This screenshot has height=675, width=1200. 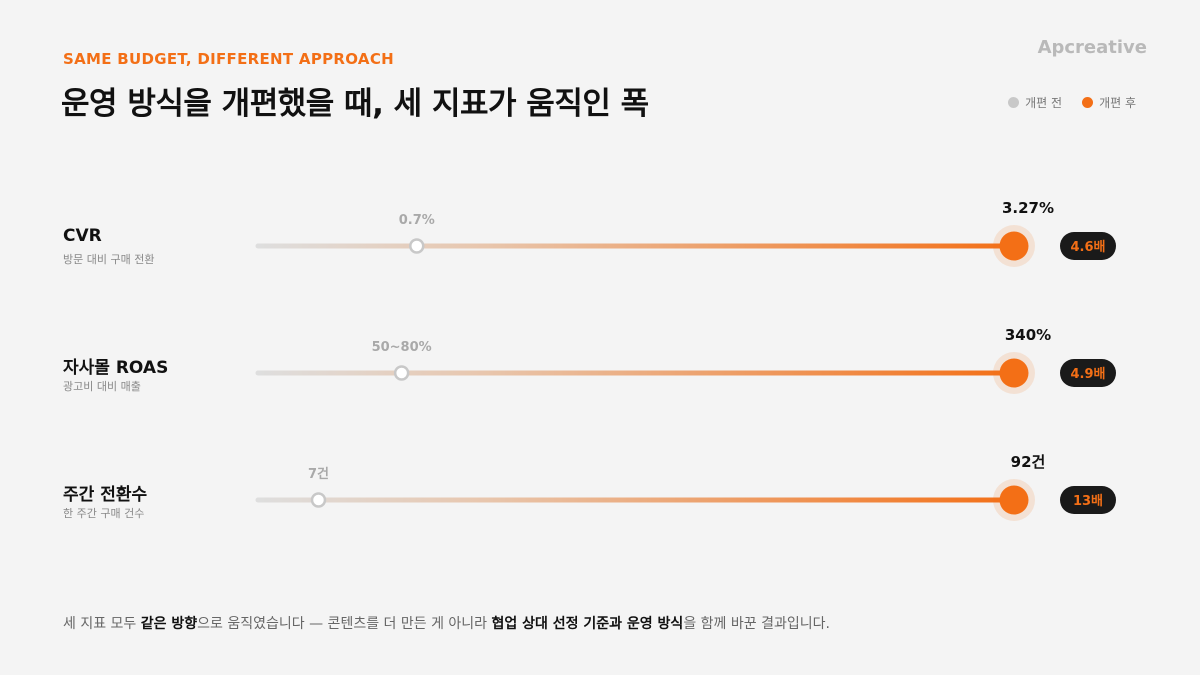 I want to click on page-title: 운영 방식을 개편했을 때, 세 지표가 움직인 폭, so click(x=355, y=104).